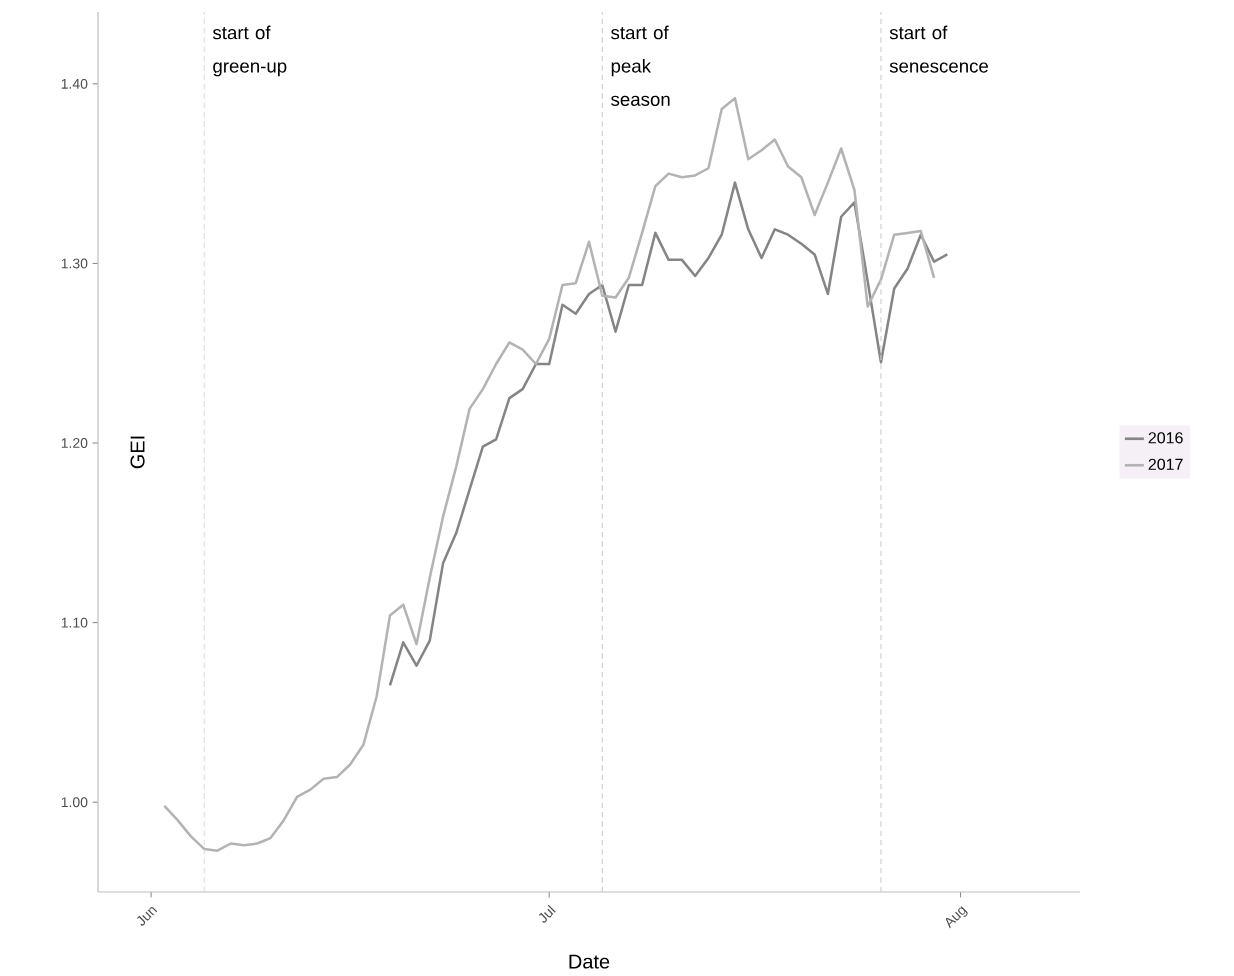  Describe the element at coordinates (147, 916) in the screenshot. I see `x-tick-label: Jun` at that location.